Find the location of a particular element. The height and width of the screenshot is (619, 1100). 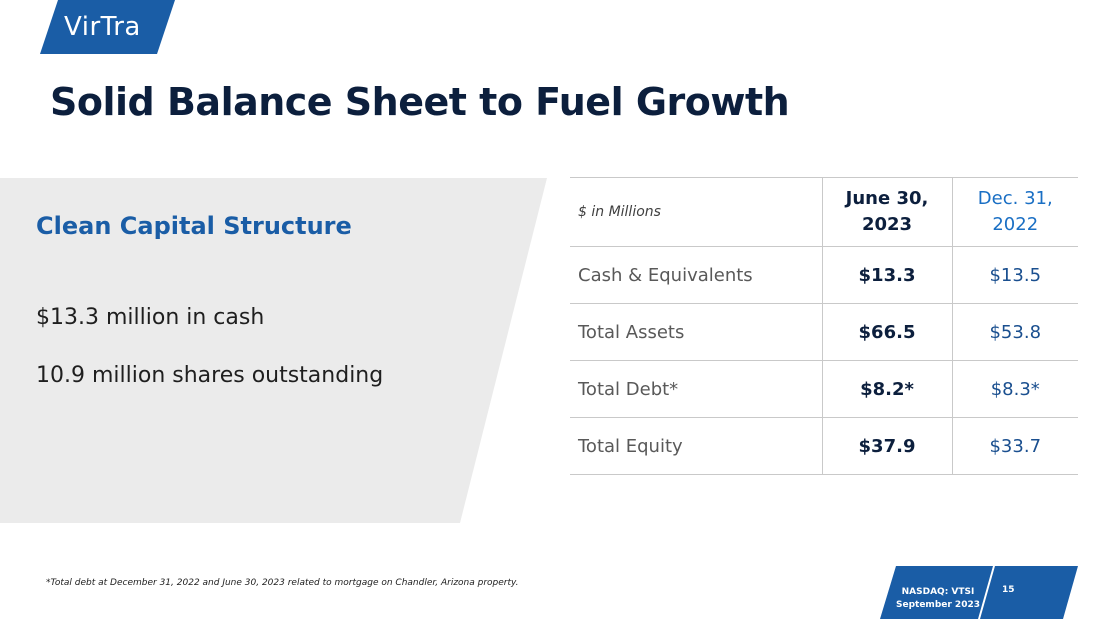

previous-period-line2: 2022 is located at coordinates (1015, 224).